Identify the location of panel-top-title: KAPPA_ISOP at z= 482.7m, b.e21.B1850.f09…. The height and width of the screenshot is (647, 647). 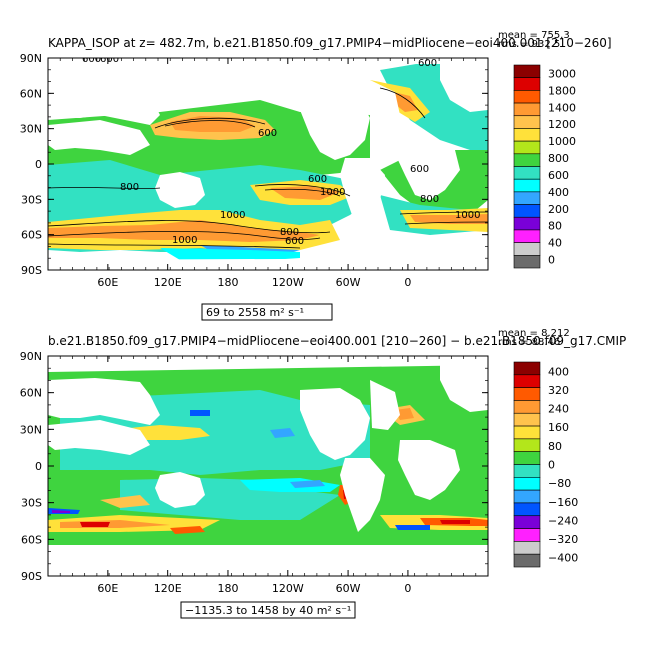
(330, 43).